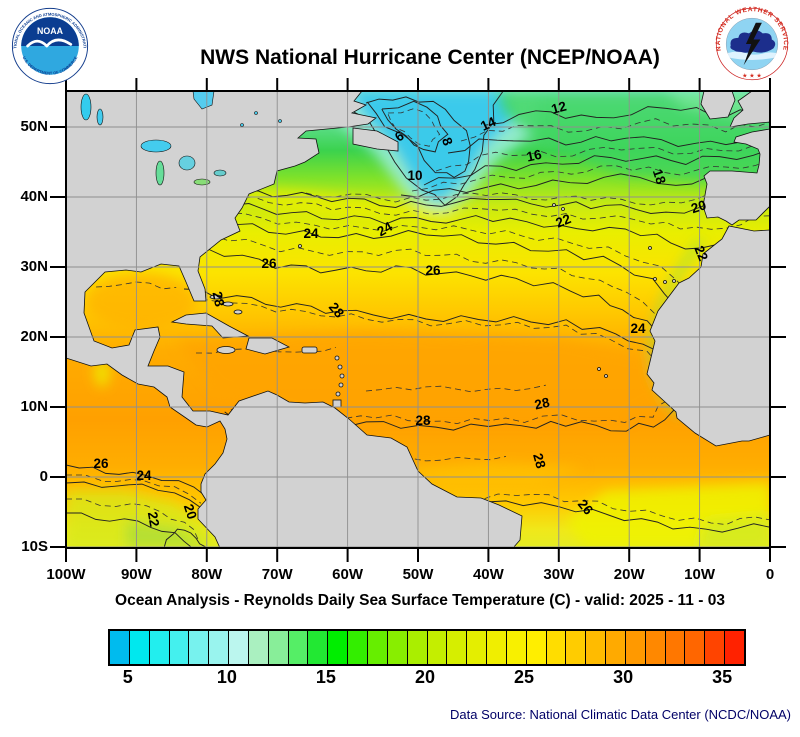  I want to click on lake-winnipeg, so click(86, 107).